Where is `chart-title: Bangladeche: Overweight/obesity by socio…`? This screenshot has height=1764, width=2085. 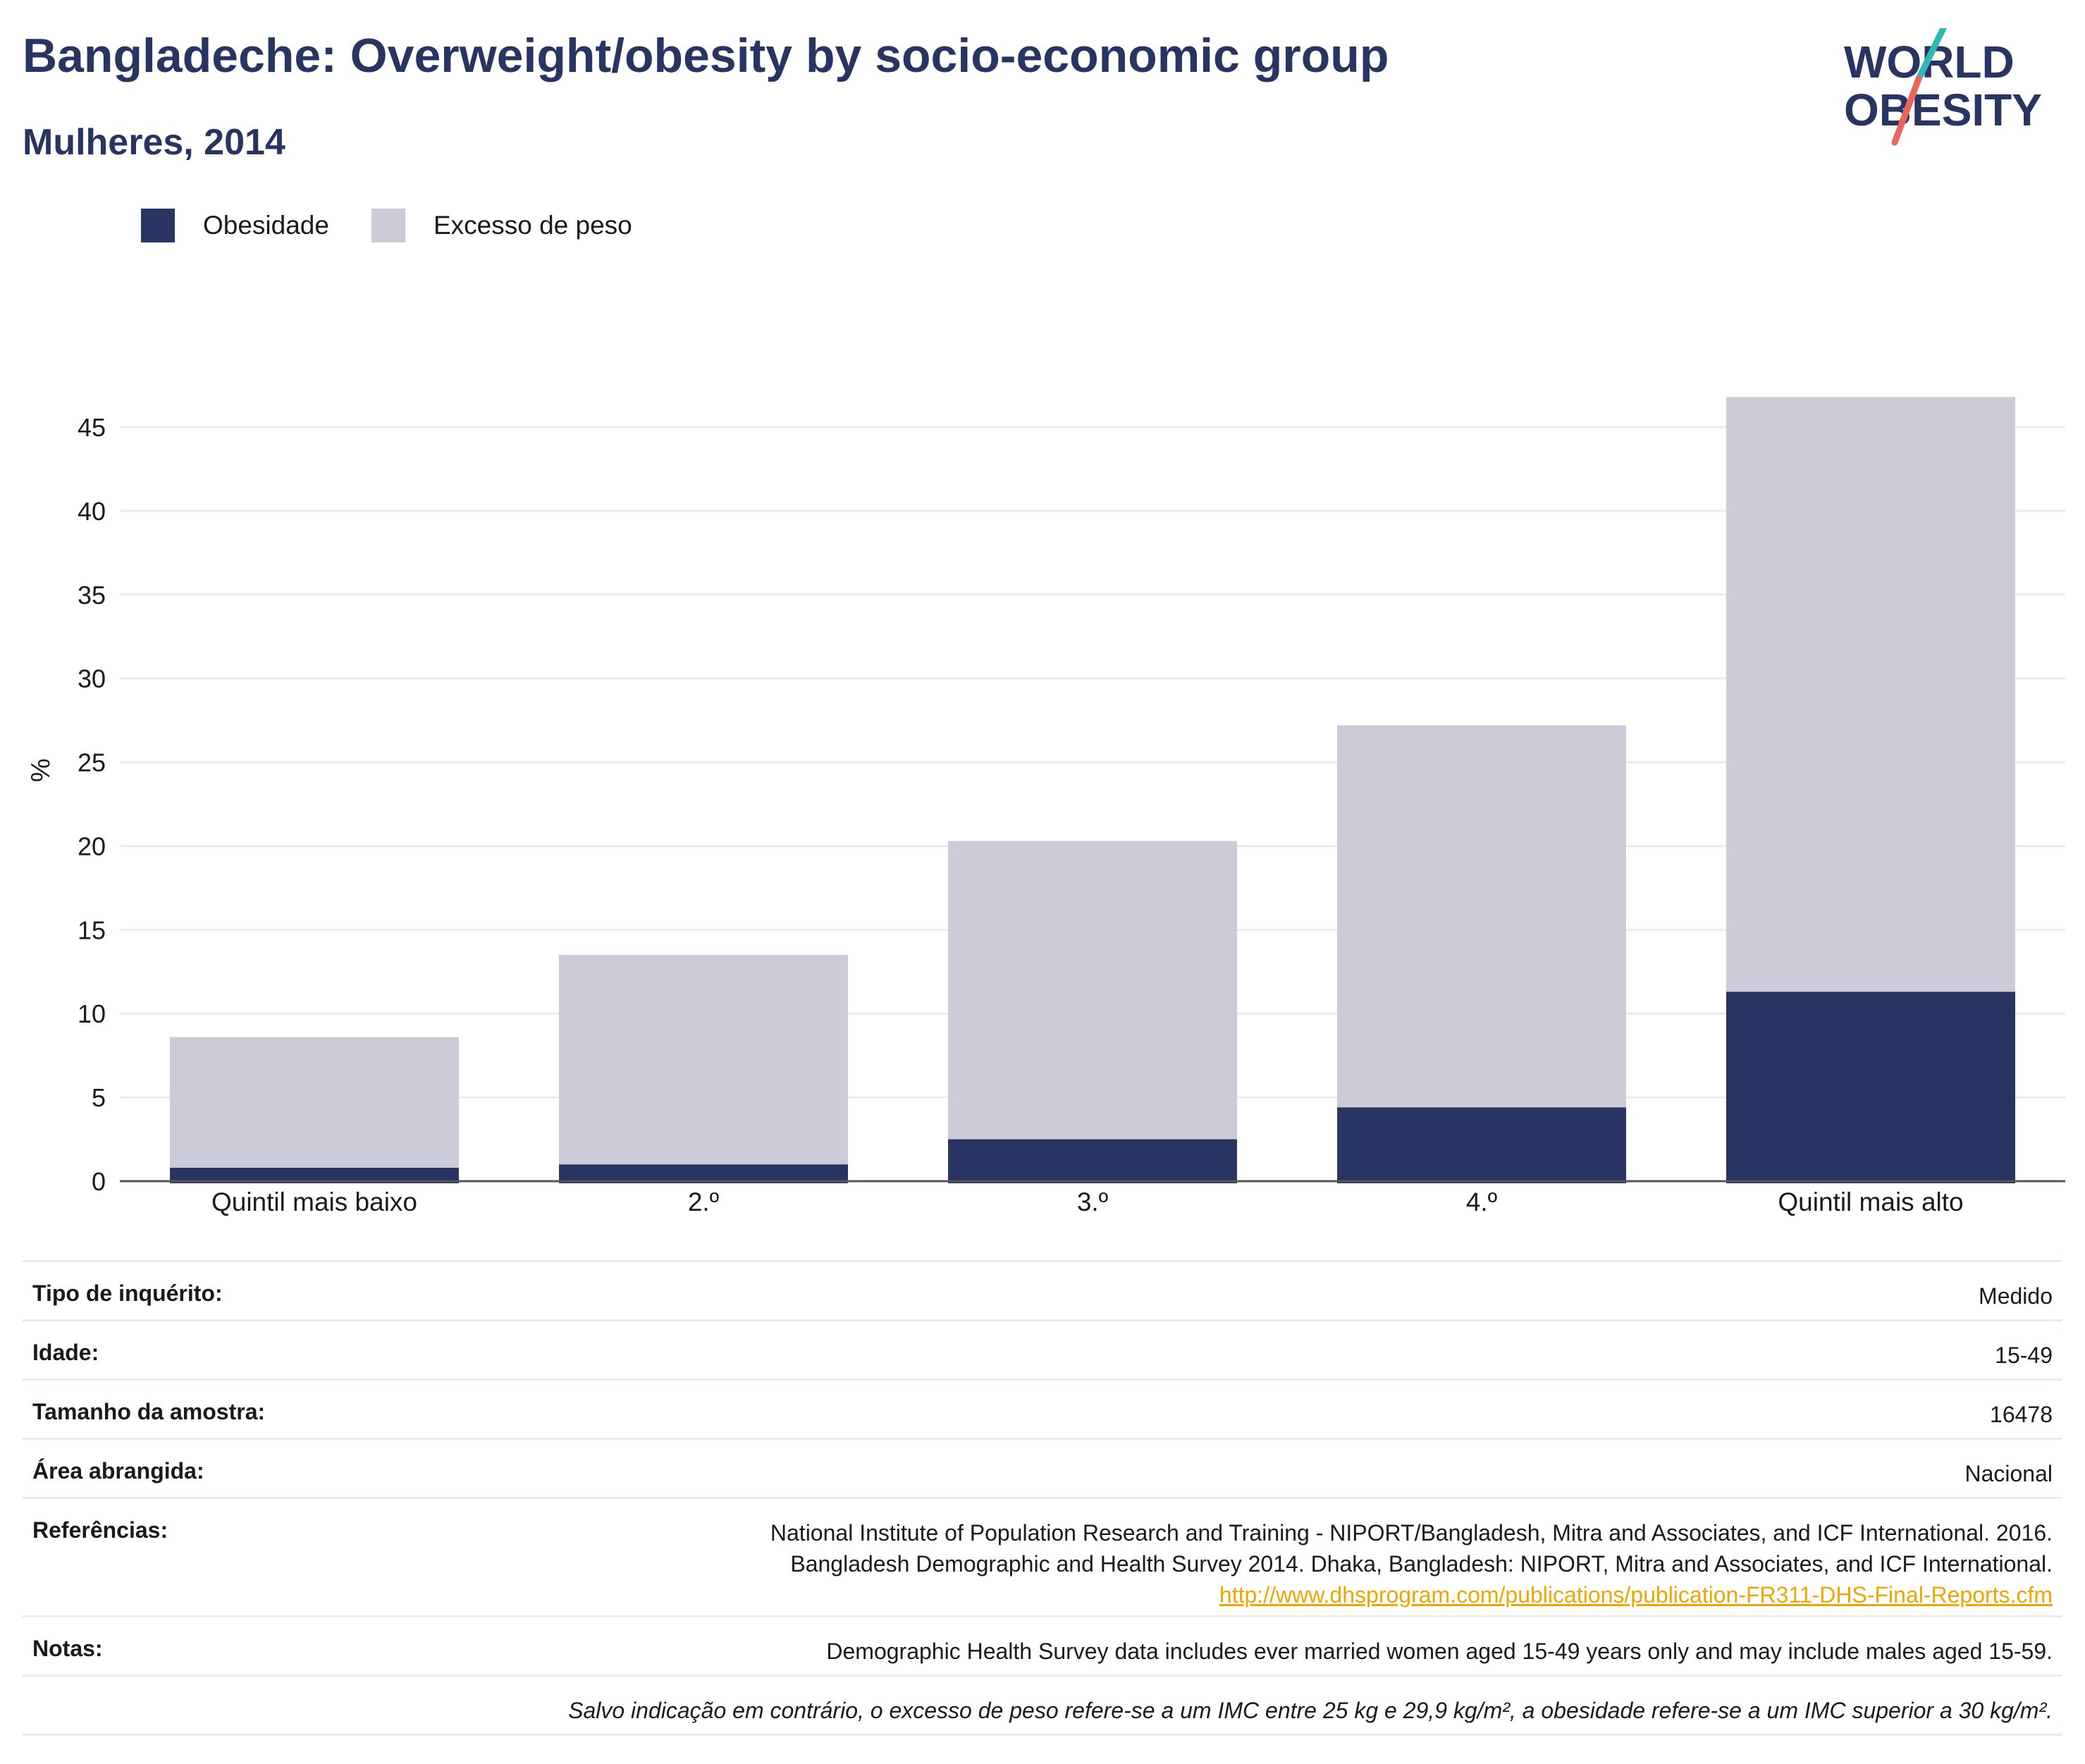
chart-title: Bangladeche: Overweight/obesity by socio… is located at coordinates (706, 55).